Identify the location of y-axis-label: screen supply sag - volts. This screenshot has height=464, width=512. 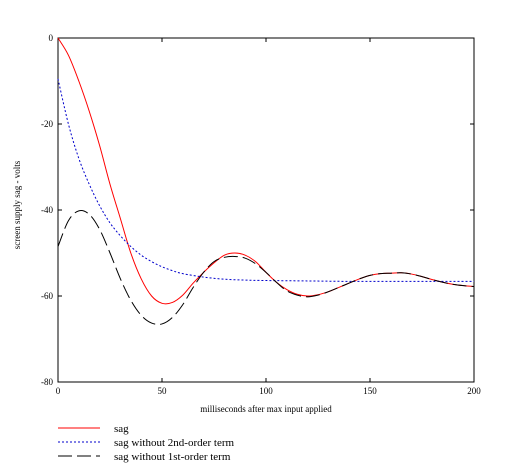
(17, 204).